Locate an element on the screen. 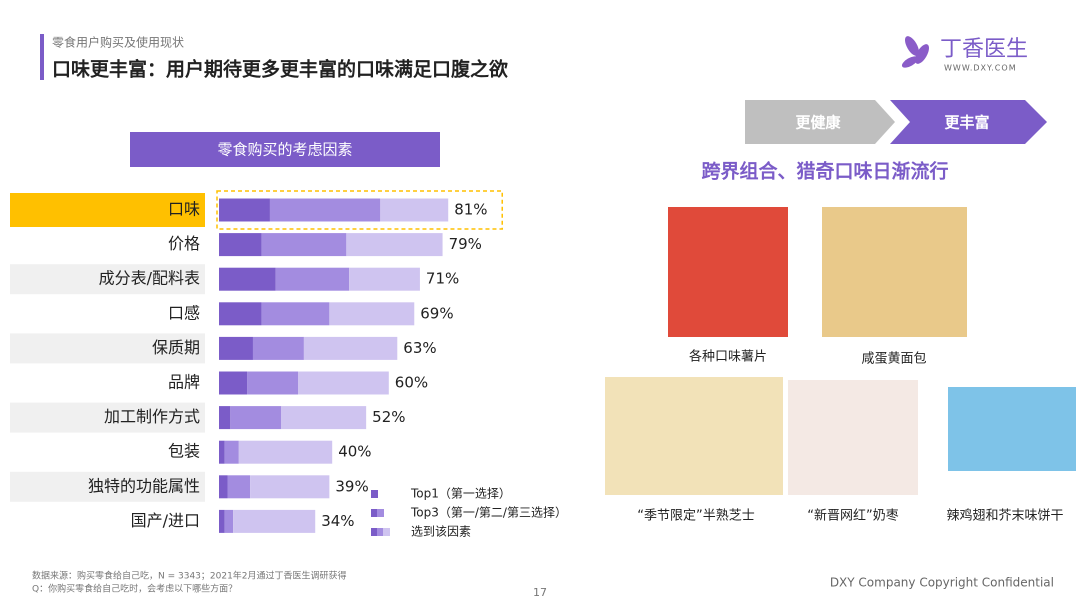 This screenshot has width=1080, height=612. data-label: 69% is located at coordinates (436, 313).